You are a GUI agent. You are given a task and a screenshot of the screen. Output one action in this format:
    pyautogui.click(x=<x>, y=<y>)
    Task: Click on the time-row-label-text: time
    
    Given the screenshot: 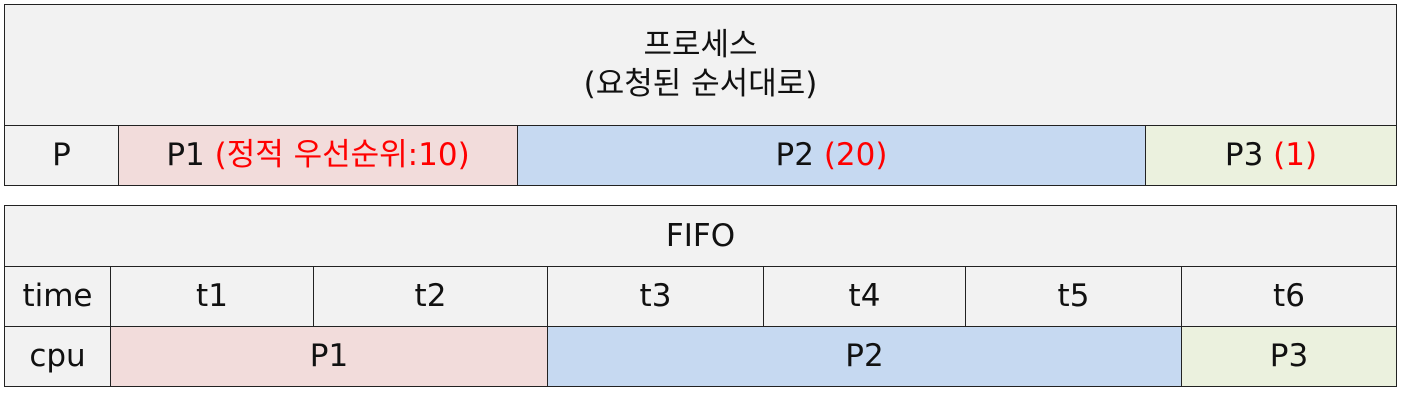 What is the action you would take?
    pyautogui.click(x=57, y=296)
    